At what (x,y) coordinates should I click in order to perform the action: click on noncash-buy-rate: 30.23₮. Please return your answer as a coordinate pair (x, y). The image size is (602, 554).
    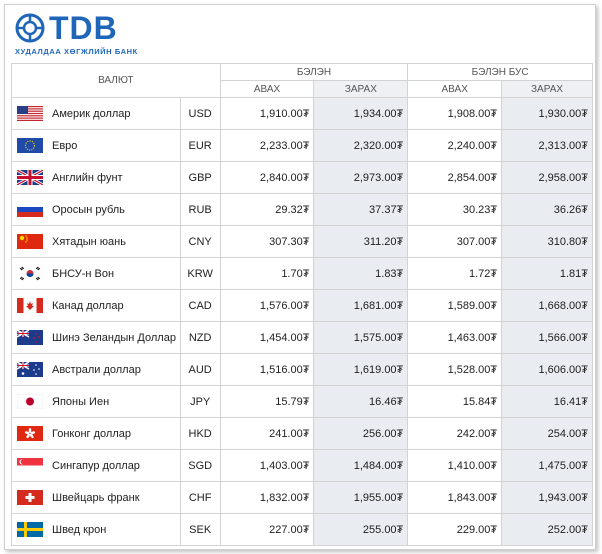
    Looking at the image, I should click on (455, 209).